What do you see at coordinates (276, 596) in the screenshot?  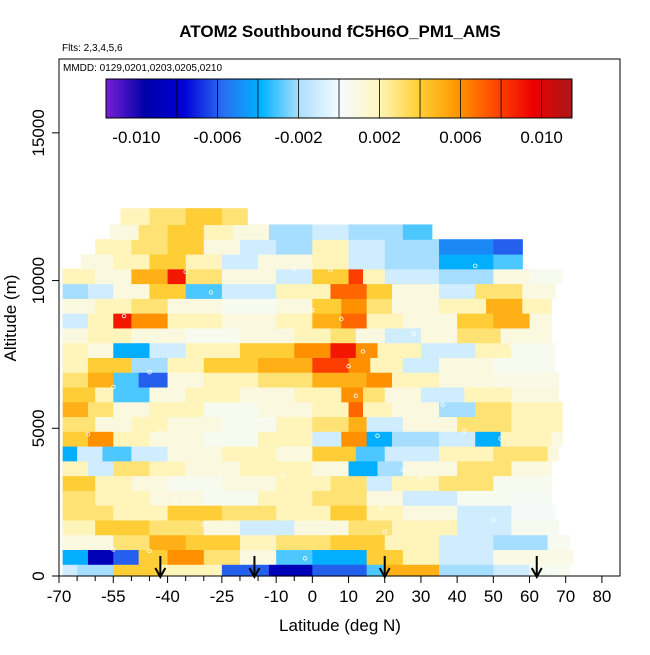 I see `x-tick-label: -10` at bounding box center [276, 596].